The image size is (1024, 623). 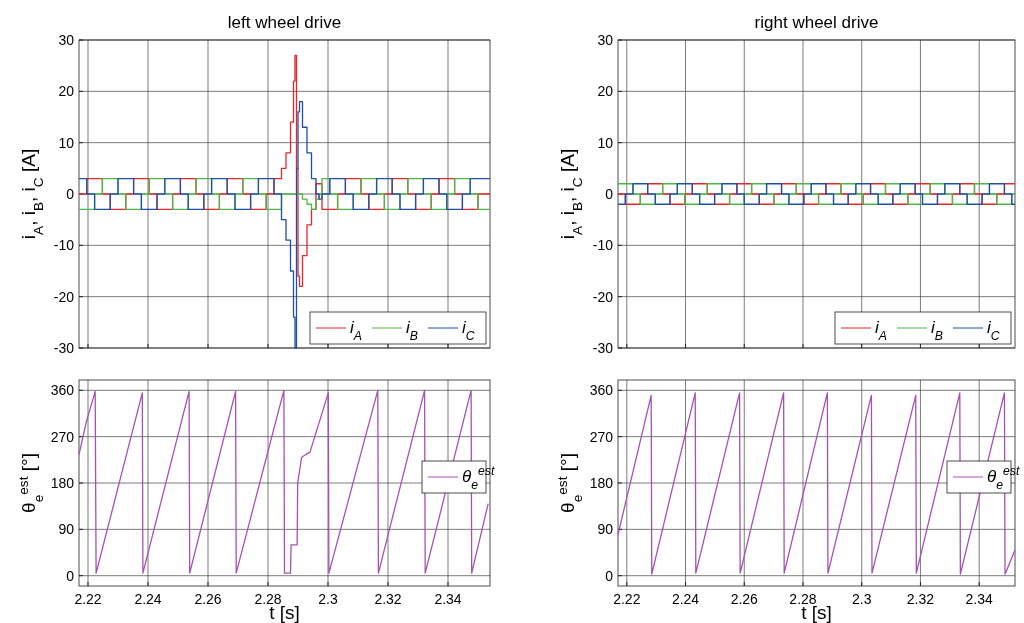 What do you see at coordinates (816, 22) in the screenshot?
I see `chart-title: right wheel drive` at bounding box center [816, 22].